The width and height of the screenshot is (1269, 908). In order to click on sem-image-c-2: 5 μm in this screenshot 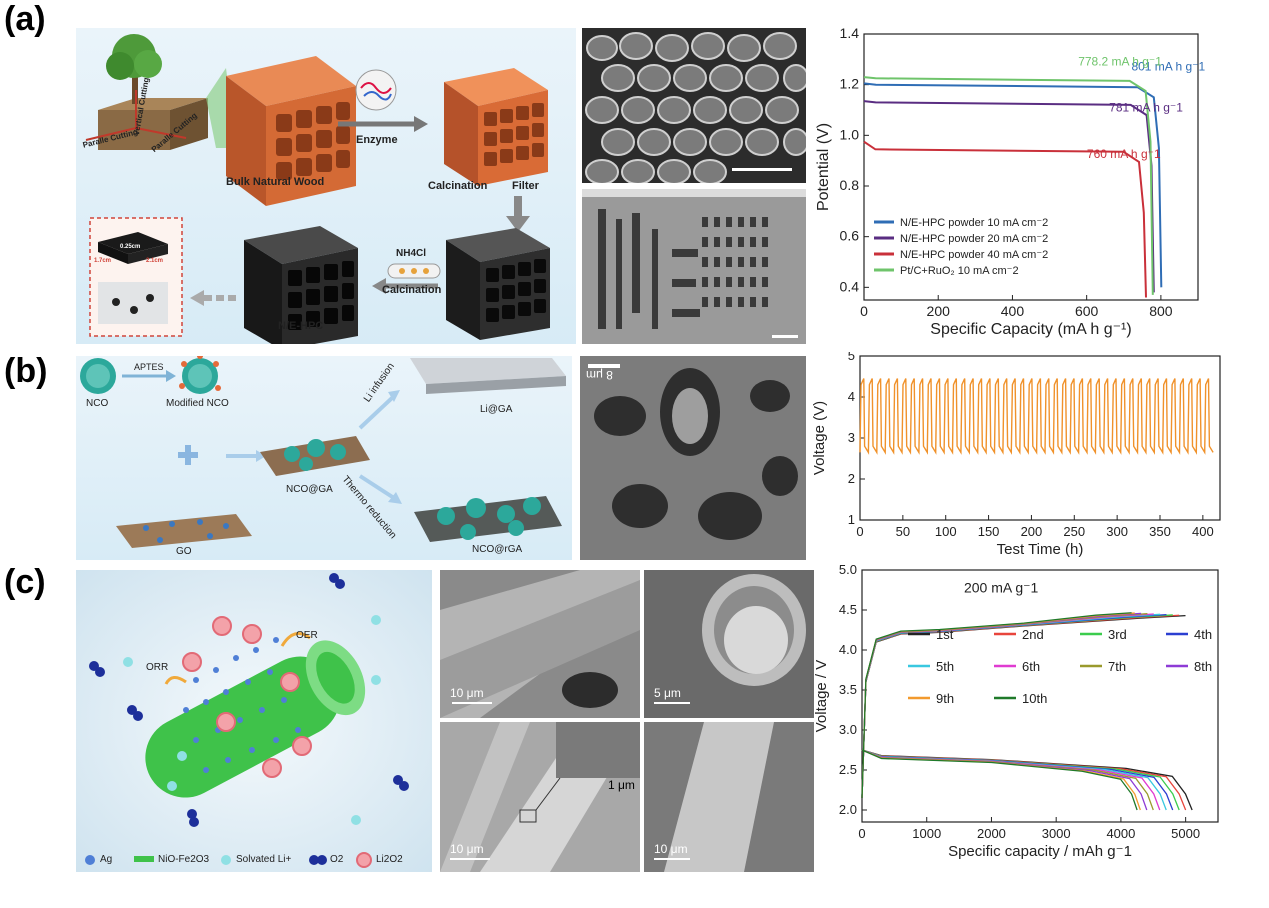, I will do `click(729, 644)`.